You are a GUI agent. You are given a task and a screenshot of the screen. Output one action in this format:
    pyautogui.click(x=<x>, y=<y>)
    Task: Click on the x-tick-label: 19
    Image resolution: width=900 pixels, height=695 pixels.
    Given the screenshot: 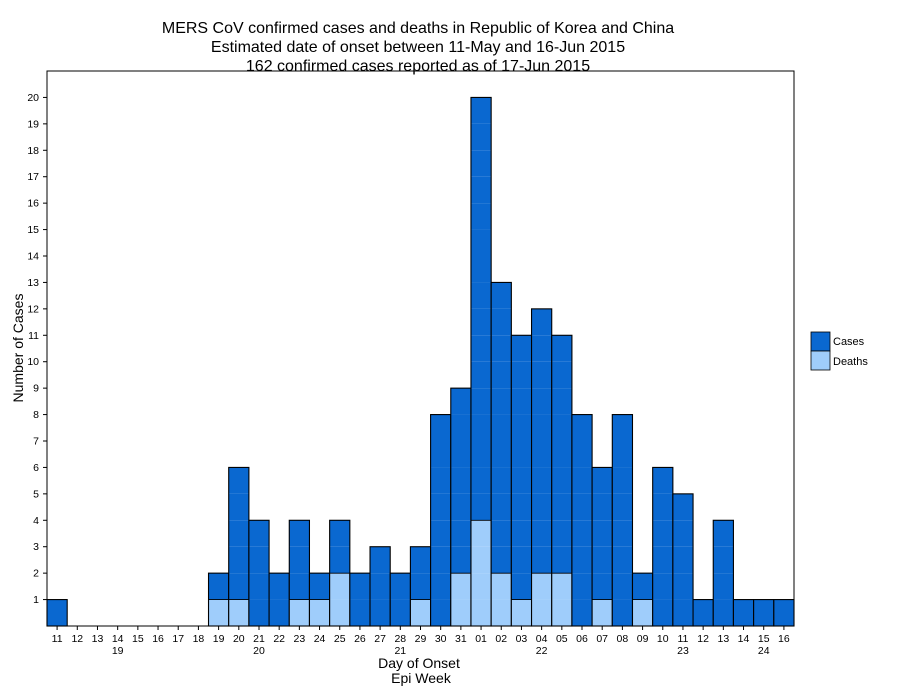 What is the action you would take?
    pyautogui.click(x=219, y=639)
    